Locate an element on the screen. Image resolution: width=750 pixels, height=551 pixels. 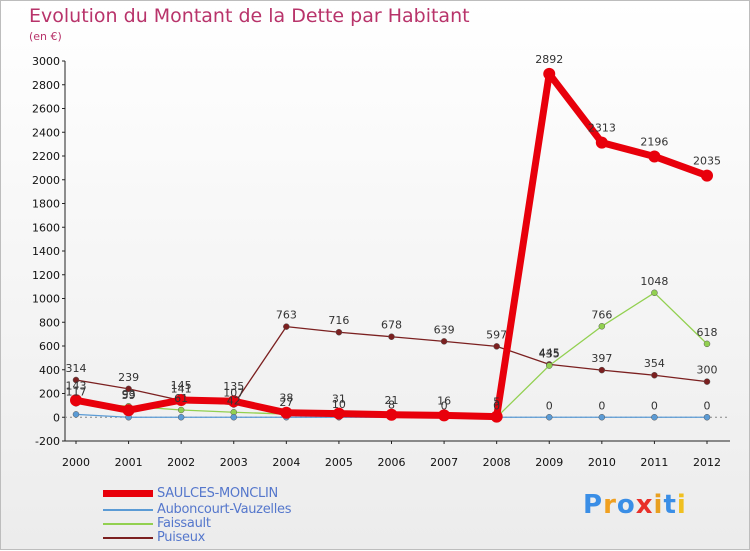
data-label: 42 is located at coordinates (234, 400).